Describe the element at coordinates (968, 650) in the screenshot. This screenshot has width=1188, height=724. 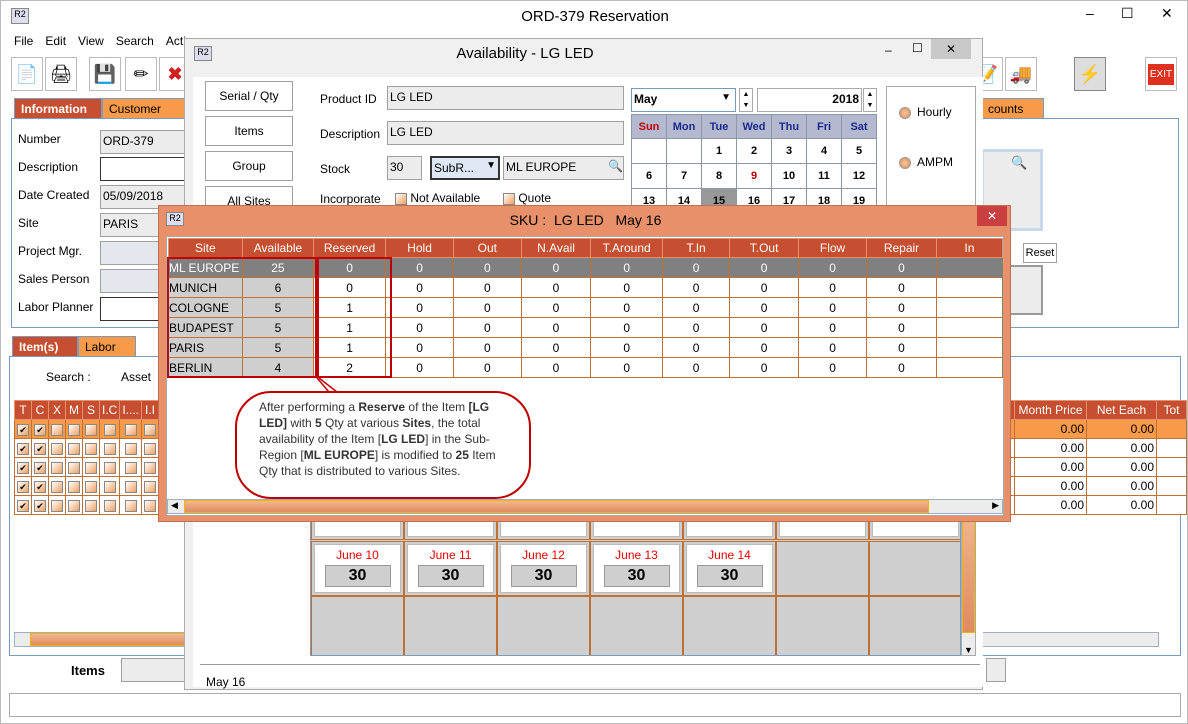
I see `scroll-down-icon: ▼` at that location.